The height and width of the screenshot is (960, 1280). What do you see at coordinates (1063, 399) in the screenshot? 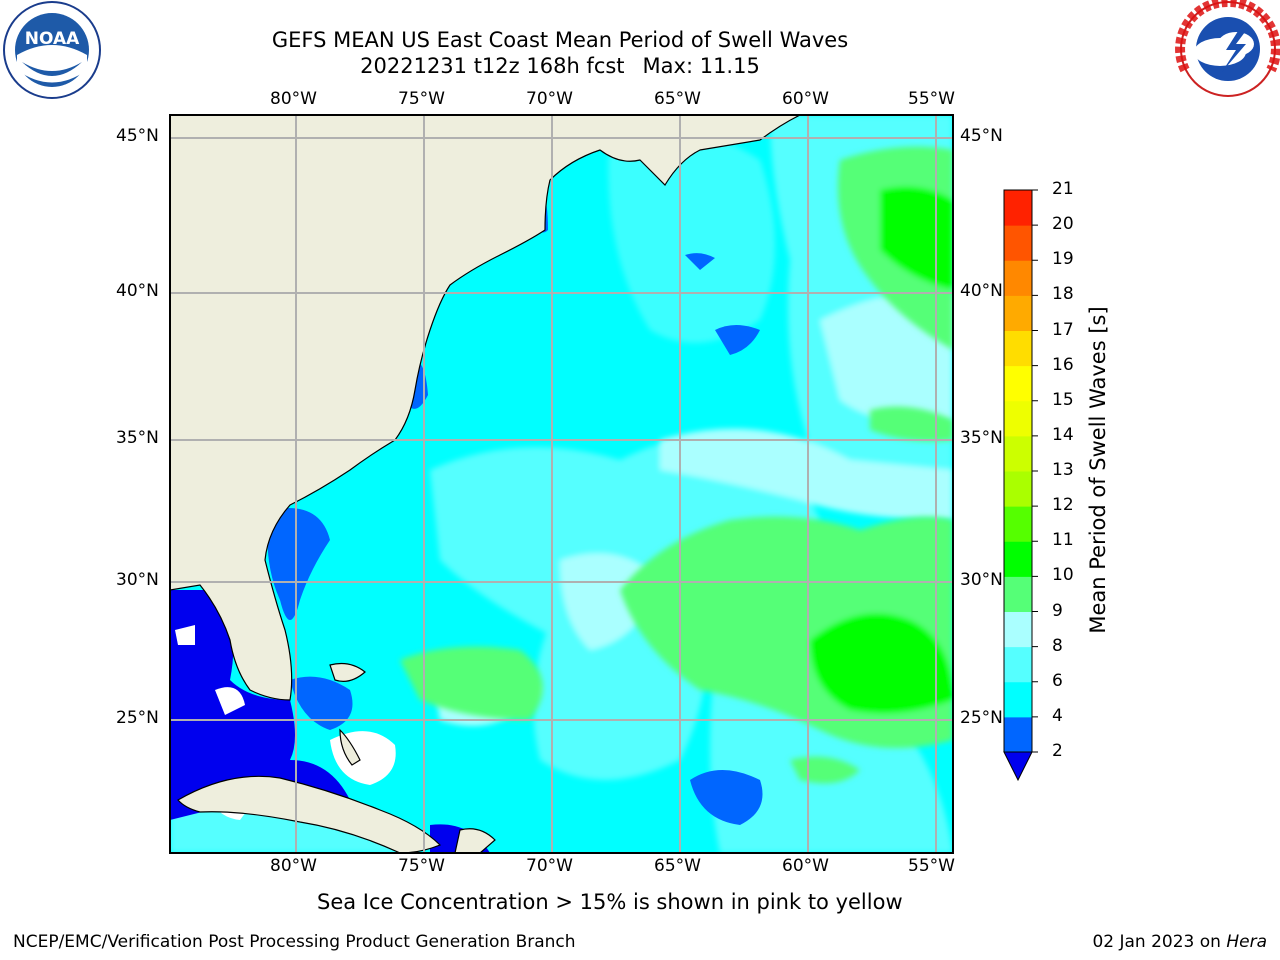
I see `colorbar-tick-label: 15` at bounding box center [1063, 399].